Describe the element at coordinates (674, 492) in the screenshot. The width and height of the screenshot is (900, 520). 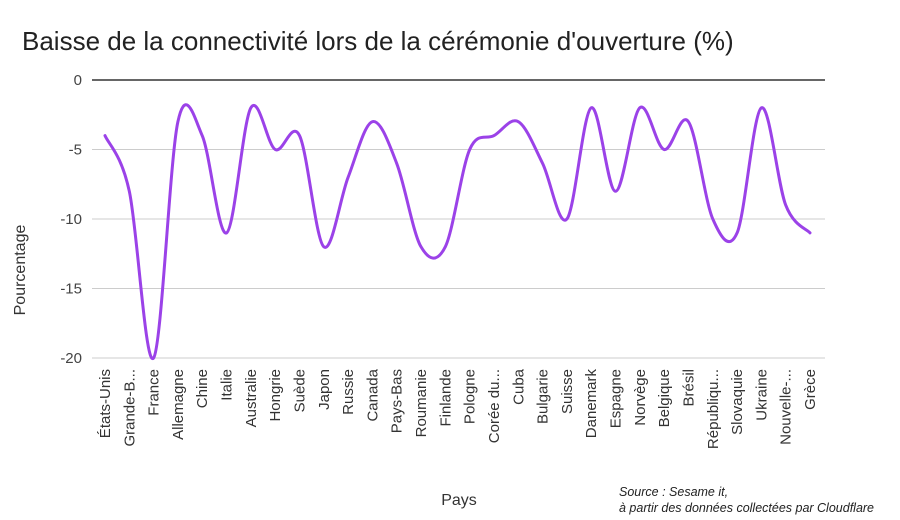
I see `source-line-1: Source : Sesame it,` at that location.